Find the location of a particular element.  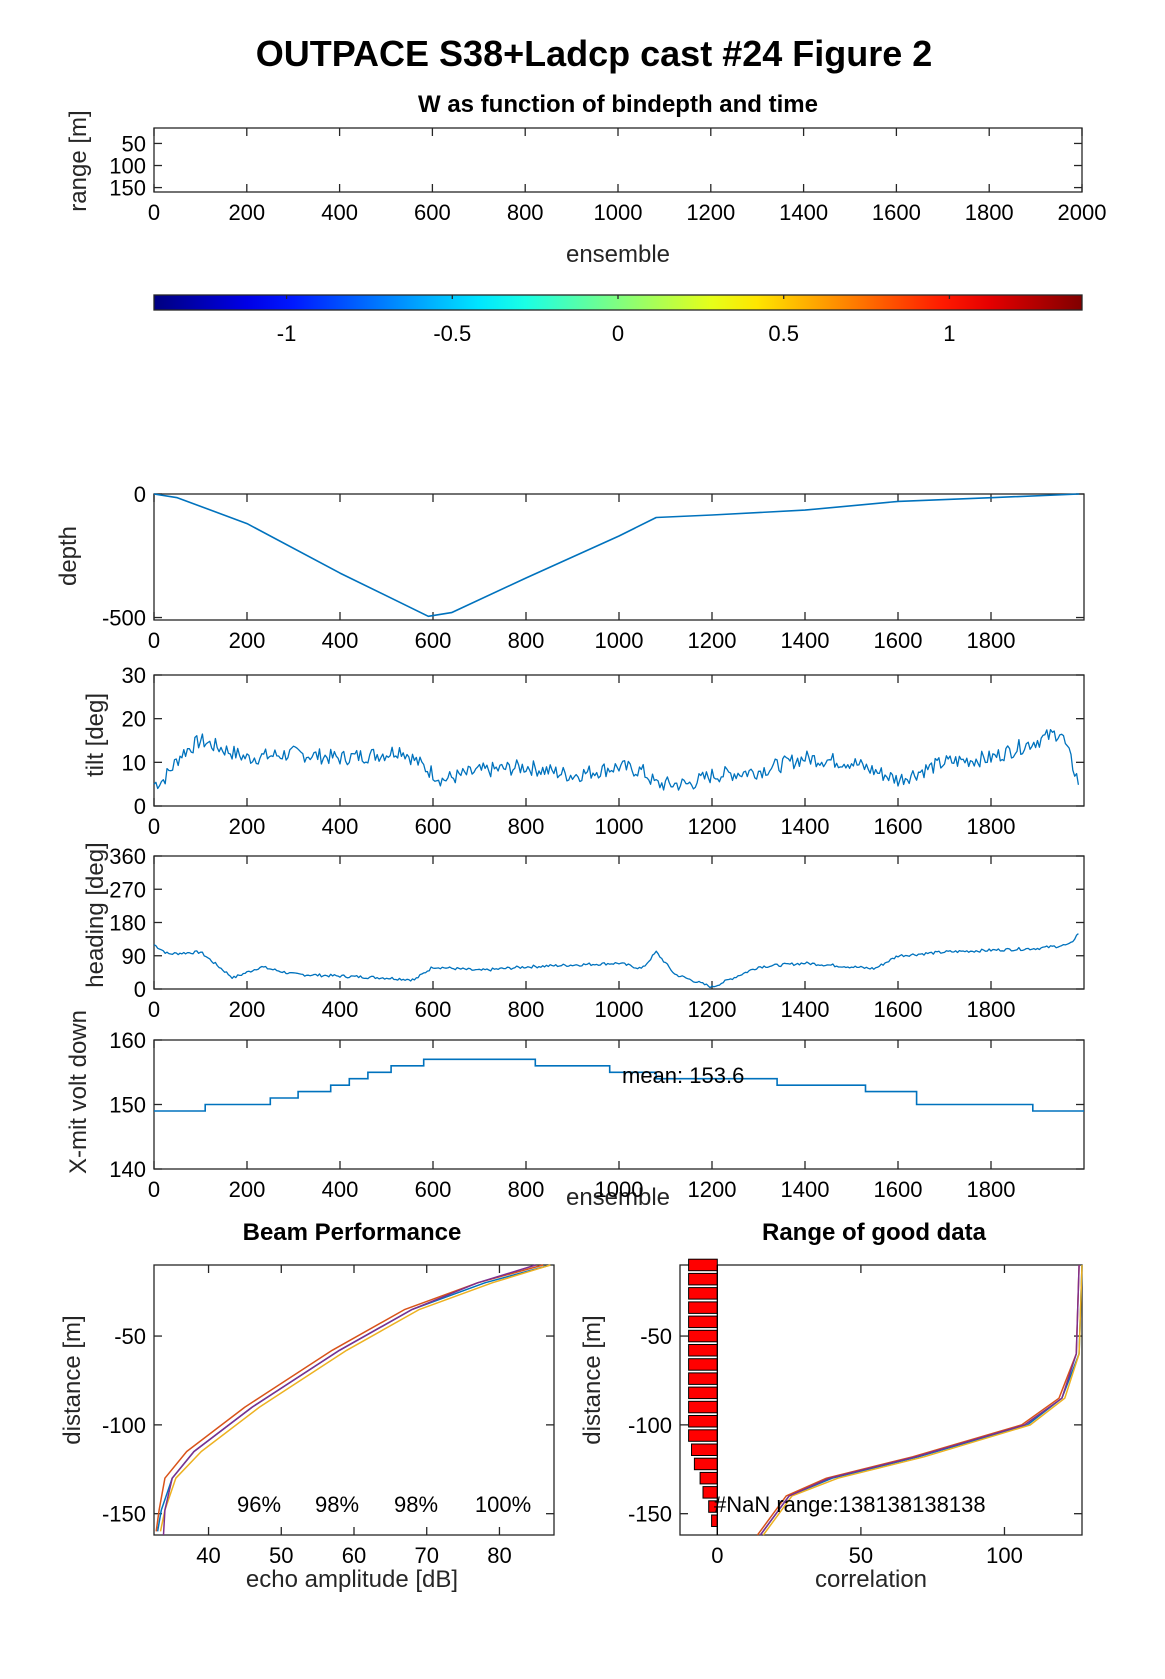

xmit-xlabel: ensemble is located at coordinates (618, 1197).